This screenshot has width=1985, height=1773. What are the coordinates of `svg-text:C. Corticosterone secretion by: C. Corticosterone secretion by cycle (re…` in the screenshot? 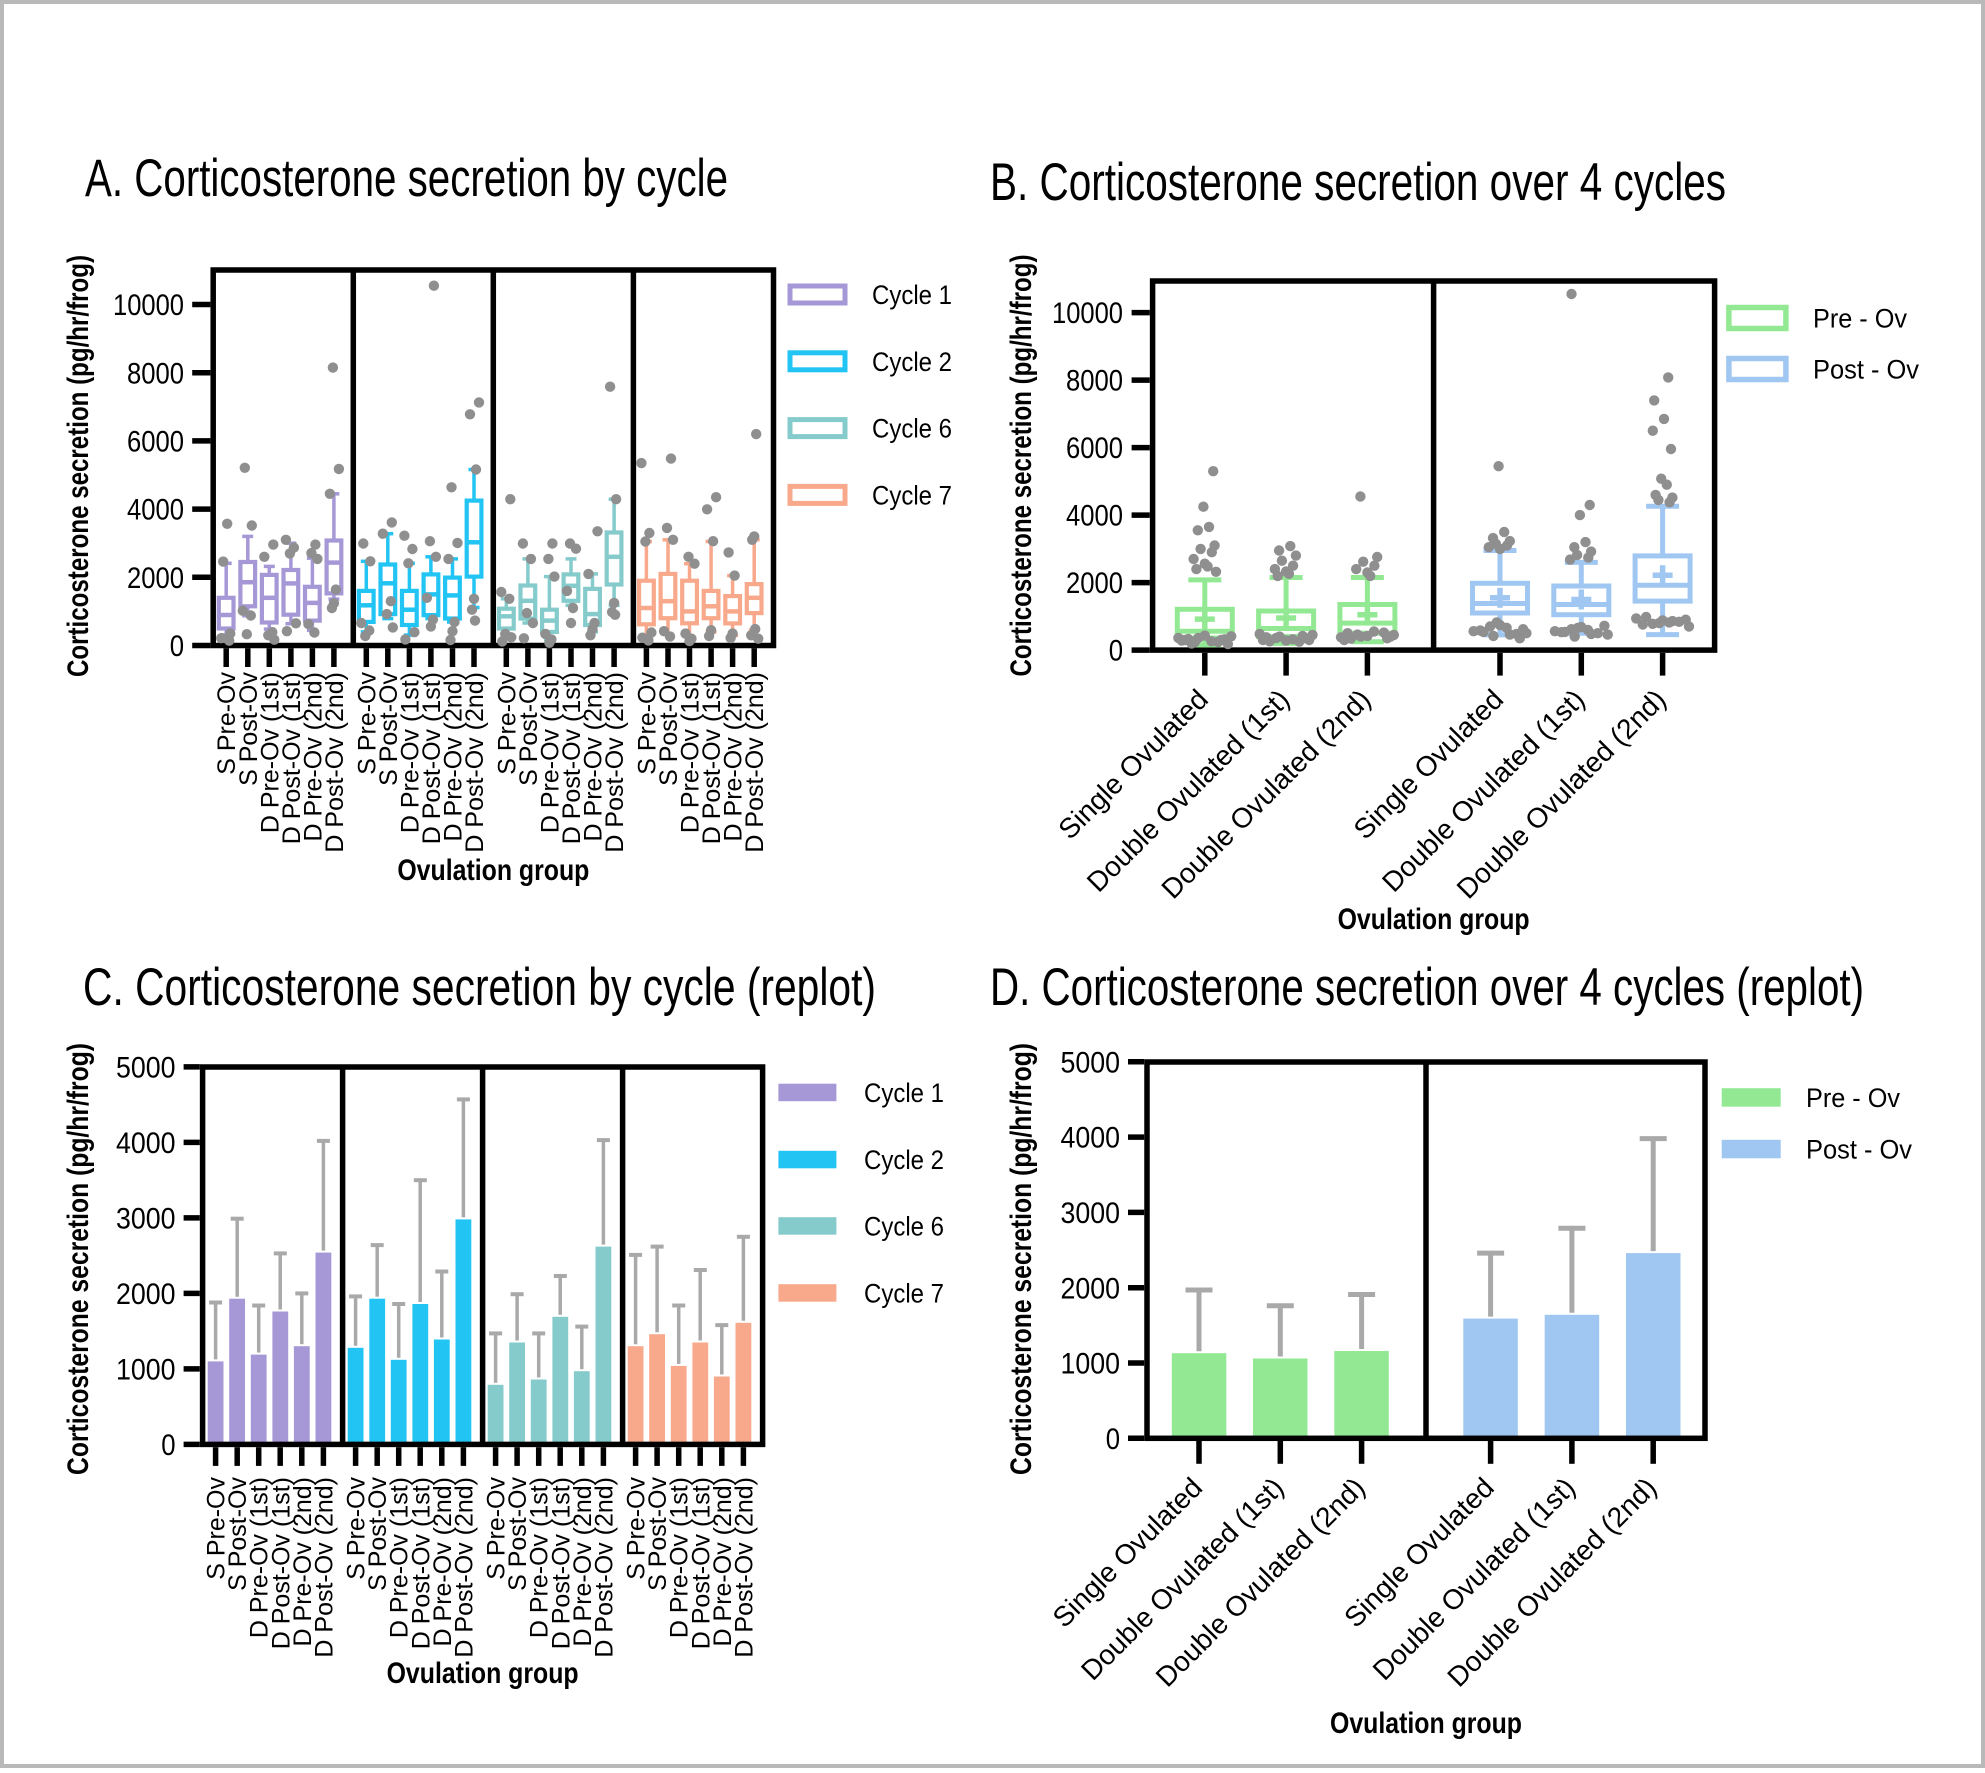 It's located at (479, 987).